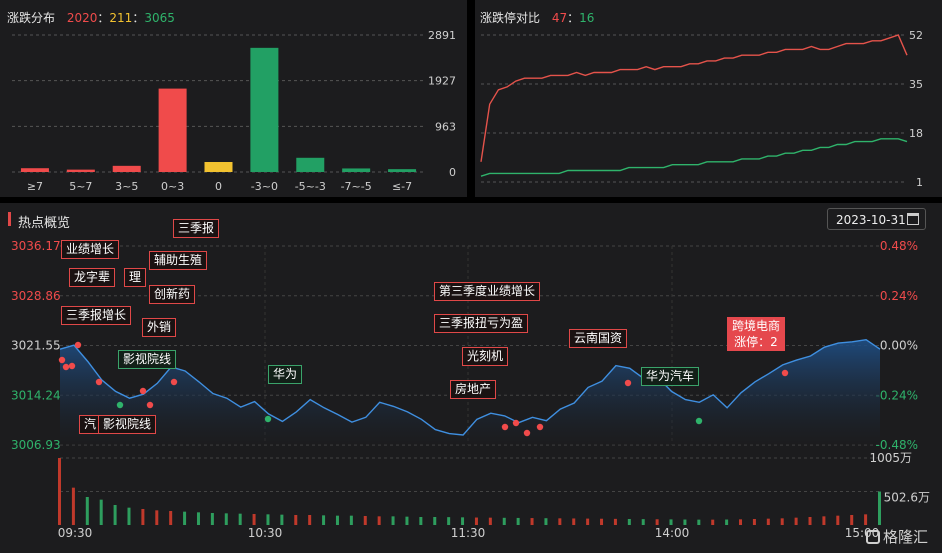 Image resolution: width=942 pixels, height=553 pixels. I want to click on x-tick-label: 10:30, so click(265, 533).